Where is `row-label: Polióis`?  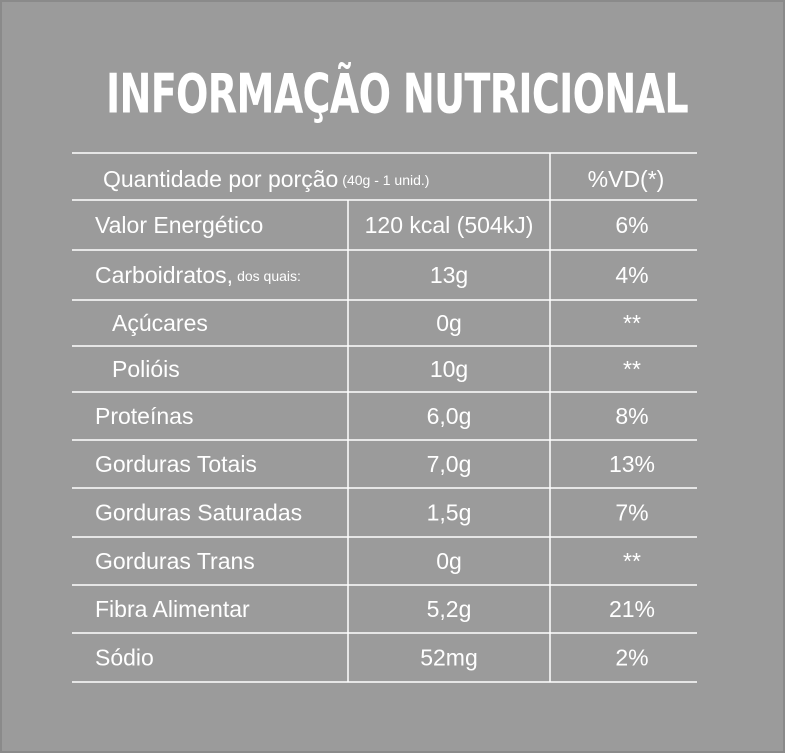 row-label: Polióis is located at coordinates (146, 369).